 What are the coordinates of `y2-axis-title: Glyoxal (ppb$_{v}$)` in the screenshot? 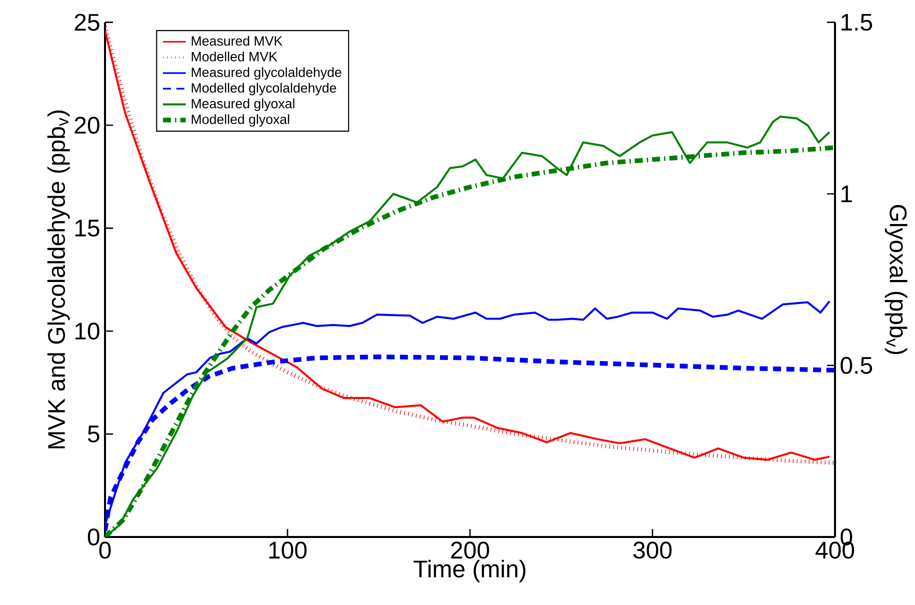 It's located at (896, 279).